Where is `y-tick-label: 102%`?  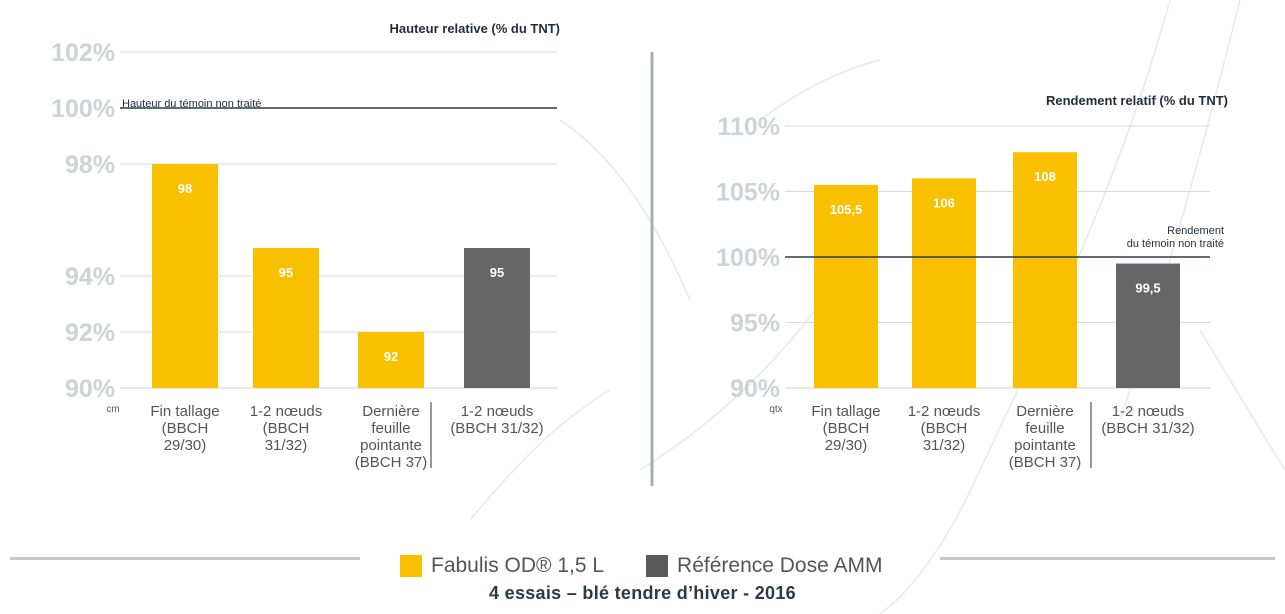 y-tick-label: 102% is located at coordinates (83, 53).